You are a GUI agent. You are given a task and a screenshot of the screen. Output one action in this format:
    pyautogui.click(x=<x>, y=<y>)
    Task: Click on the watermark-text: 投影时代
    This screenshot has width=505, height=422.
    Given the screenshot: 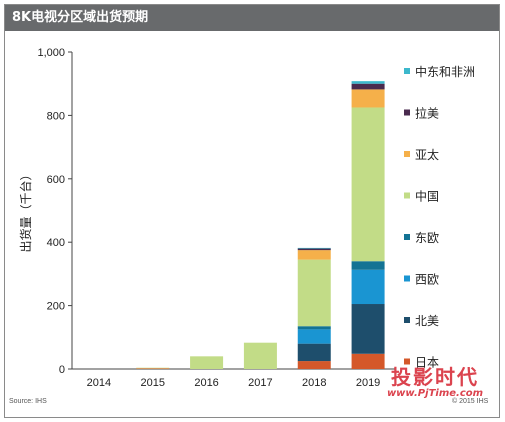 What is the action you would take?
    pyautogui.click(x=435, y=377)
    